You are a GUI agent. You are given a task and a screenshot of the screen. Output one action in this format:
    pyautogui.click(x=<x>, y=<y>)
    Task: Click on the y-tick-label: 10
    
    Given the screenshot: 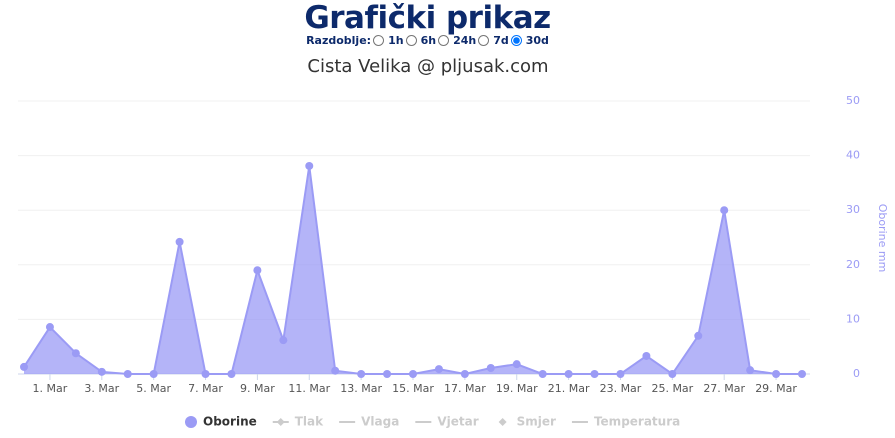 What is the action you would take?
    pyautogui.click(x=853, y=318)
    